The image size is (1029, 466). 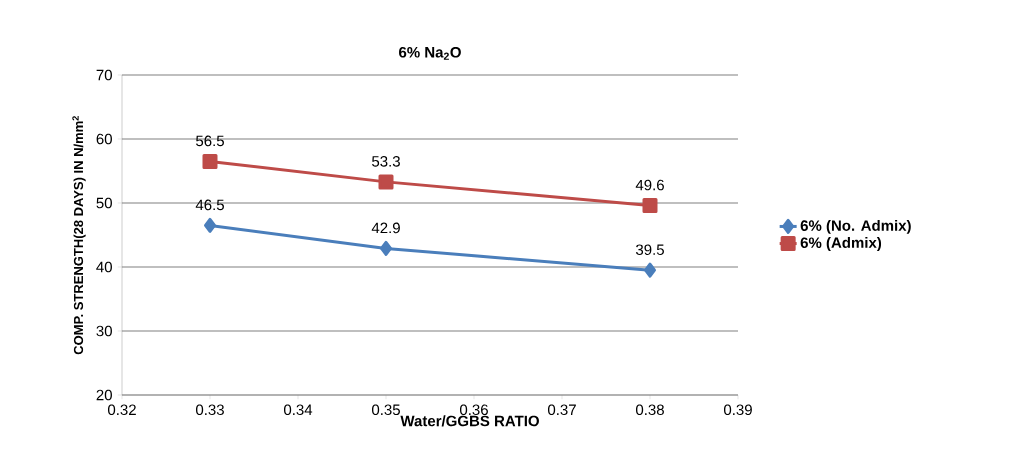 What do you see at coordinates (104, 75) in the screenshot?
I see `y-tick-label: 70` at bounding box center [104, 75].